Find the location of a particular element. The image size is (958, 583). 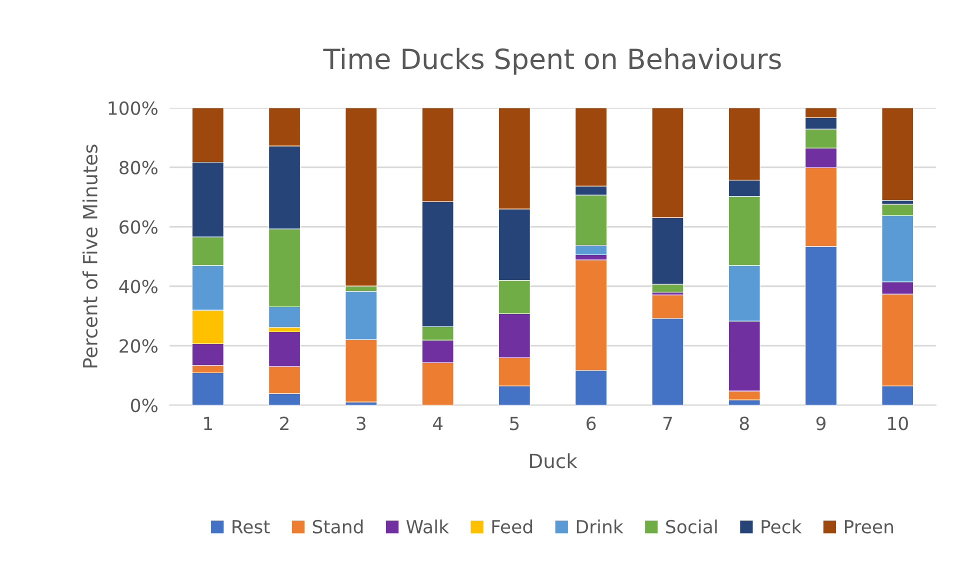

legend-label: Stand is located at coordinates (337, 527).